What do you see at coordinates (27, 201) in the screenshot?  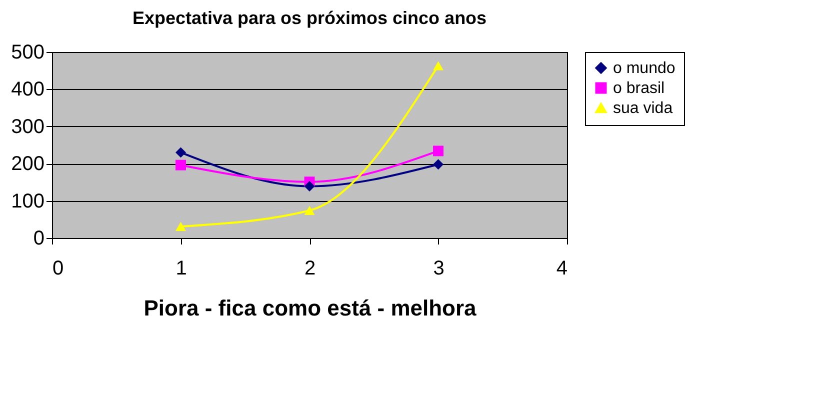 I see `y-tick-label: 100` at bounding box center [27, 201].